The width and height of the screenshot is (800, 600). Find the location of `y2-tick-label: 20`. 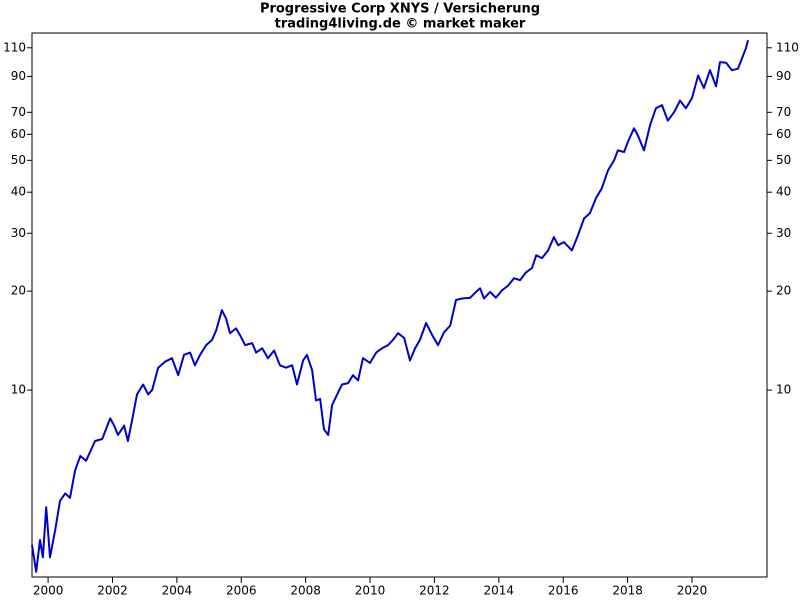

y2-tick-label: 20 is located at coordinates (783, 291).